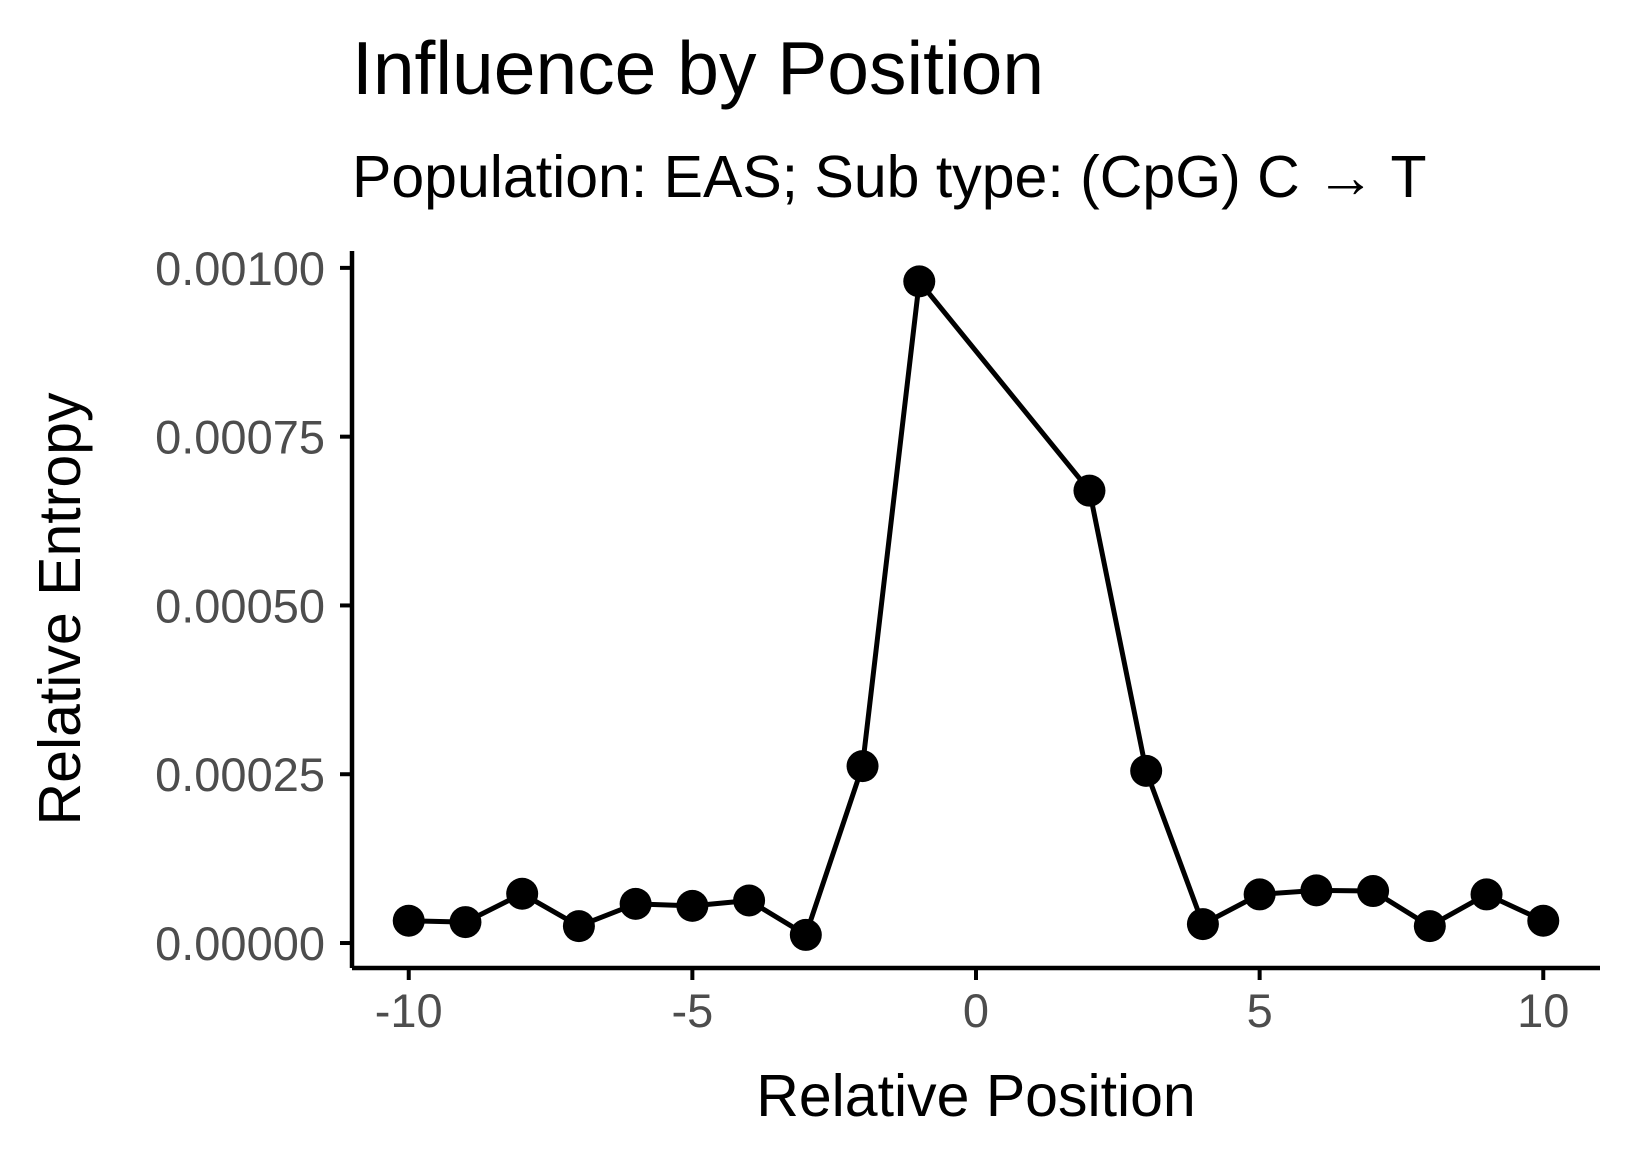 The height and width of the screenshot is (1167, 1633). Describe the element at coordinates (975, 1096) in the screenshot. I see `x-axis-title: Relative Position` at that location.